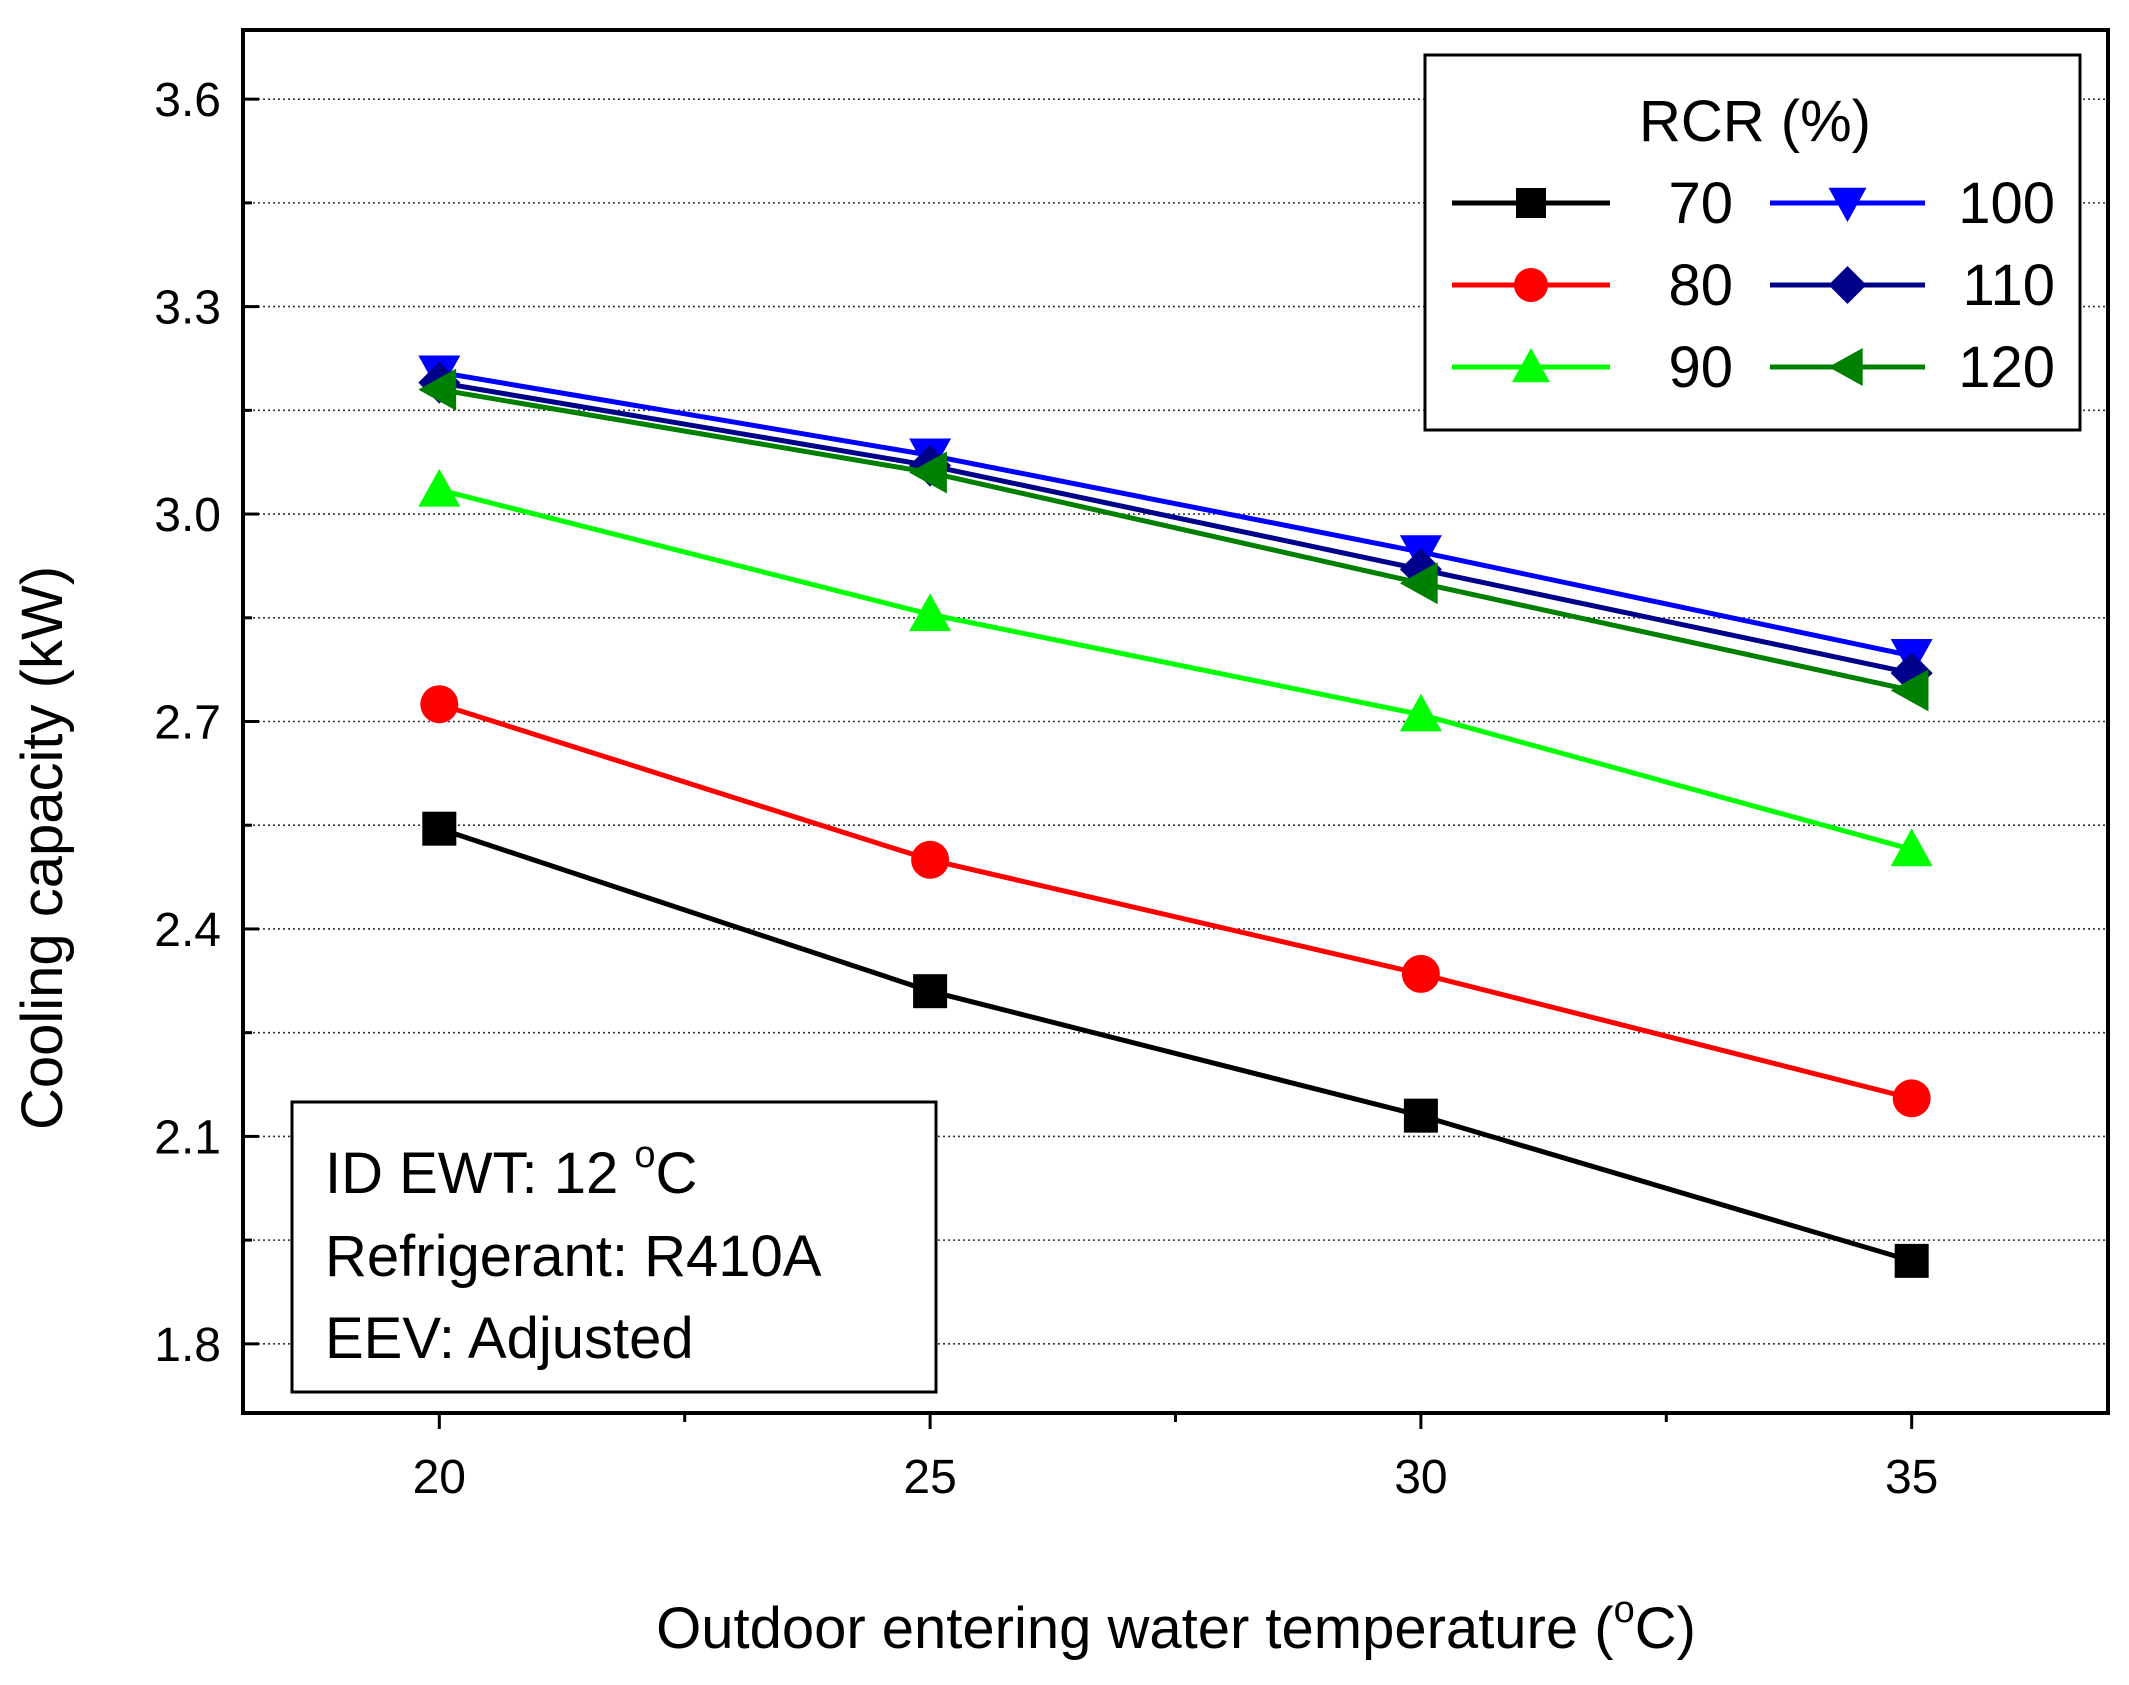 The height and width of the screenshot is (1685, 2129). Describe the element at coordinates (1700, 203) in the screenshot. I see `legend-label: 70` at that location.